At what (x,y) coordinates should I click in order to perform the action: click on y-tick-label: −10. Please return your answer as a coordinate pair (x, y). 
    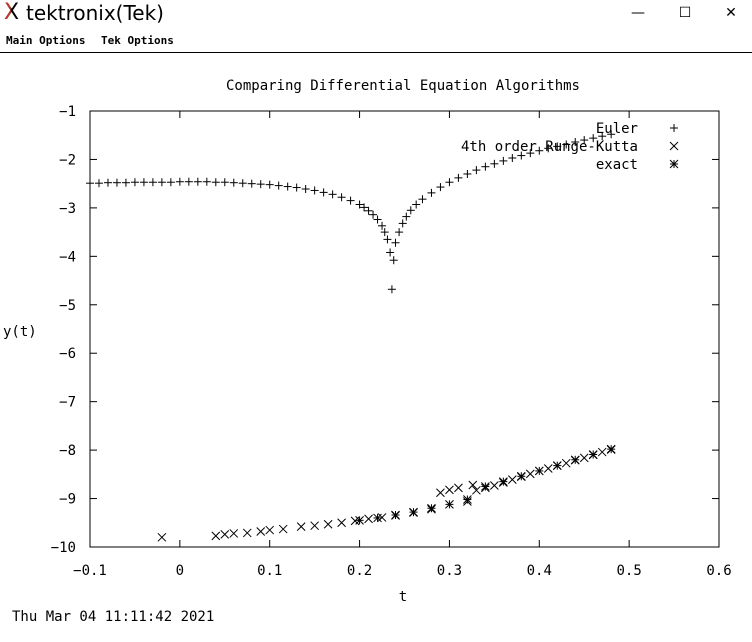
    Looking at the image, I should click on (63, 548).